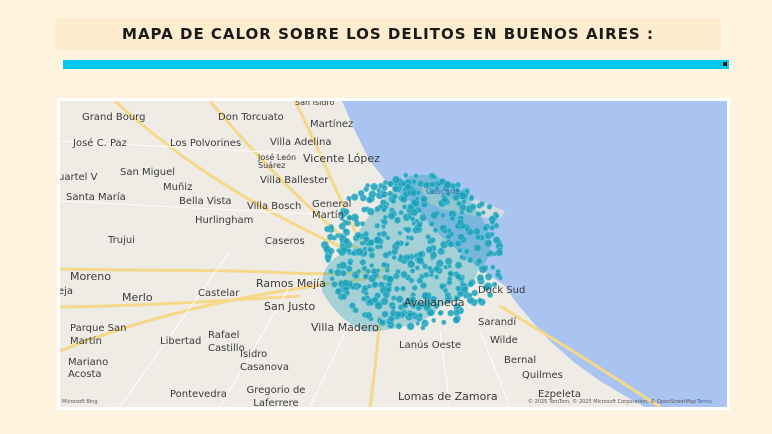  I want to click on map-label: Gregorio de Laferrere, so click(276, 396).